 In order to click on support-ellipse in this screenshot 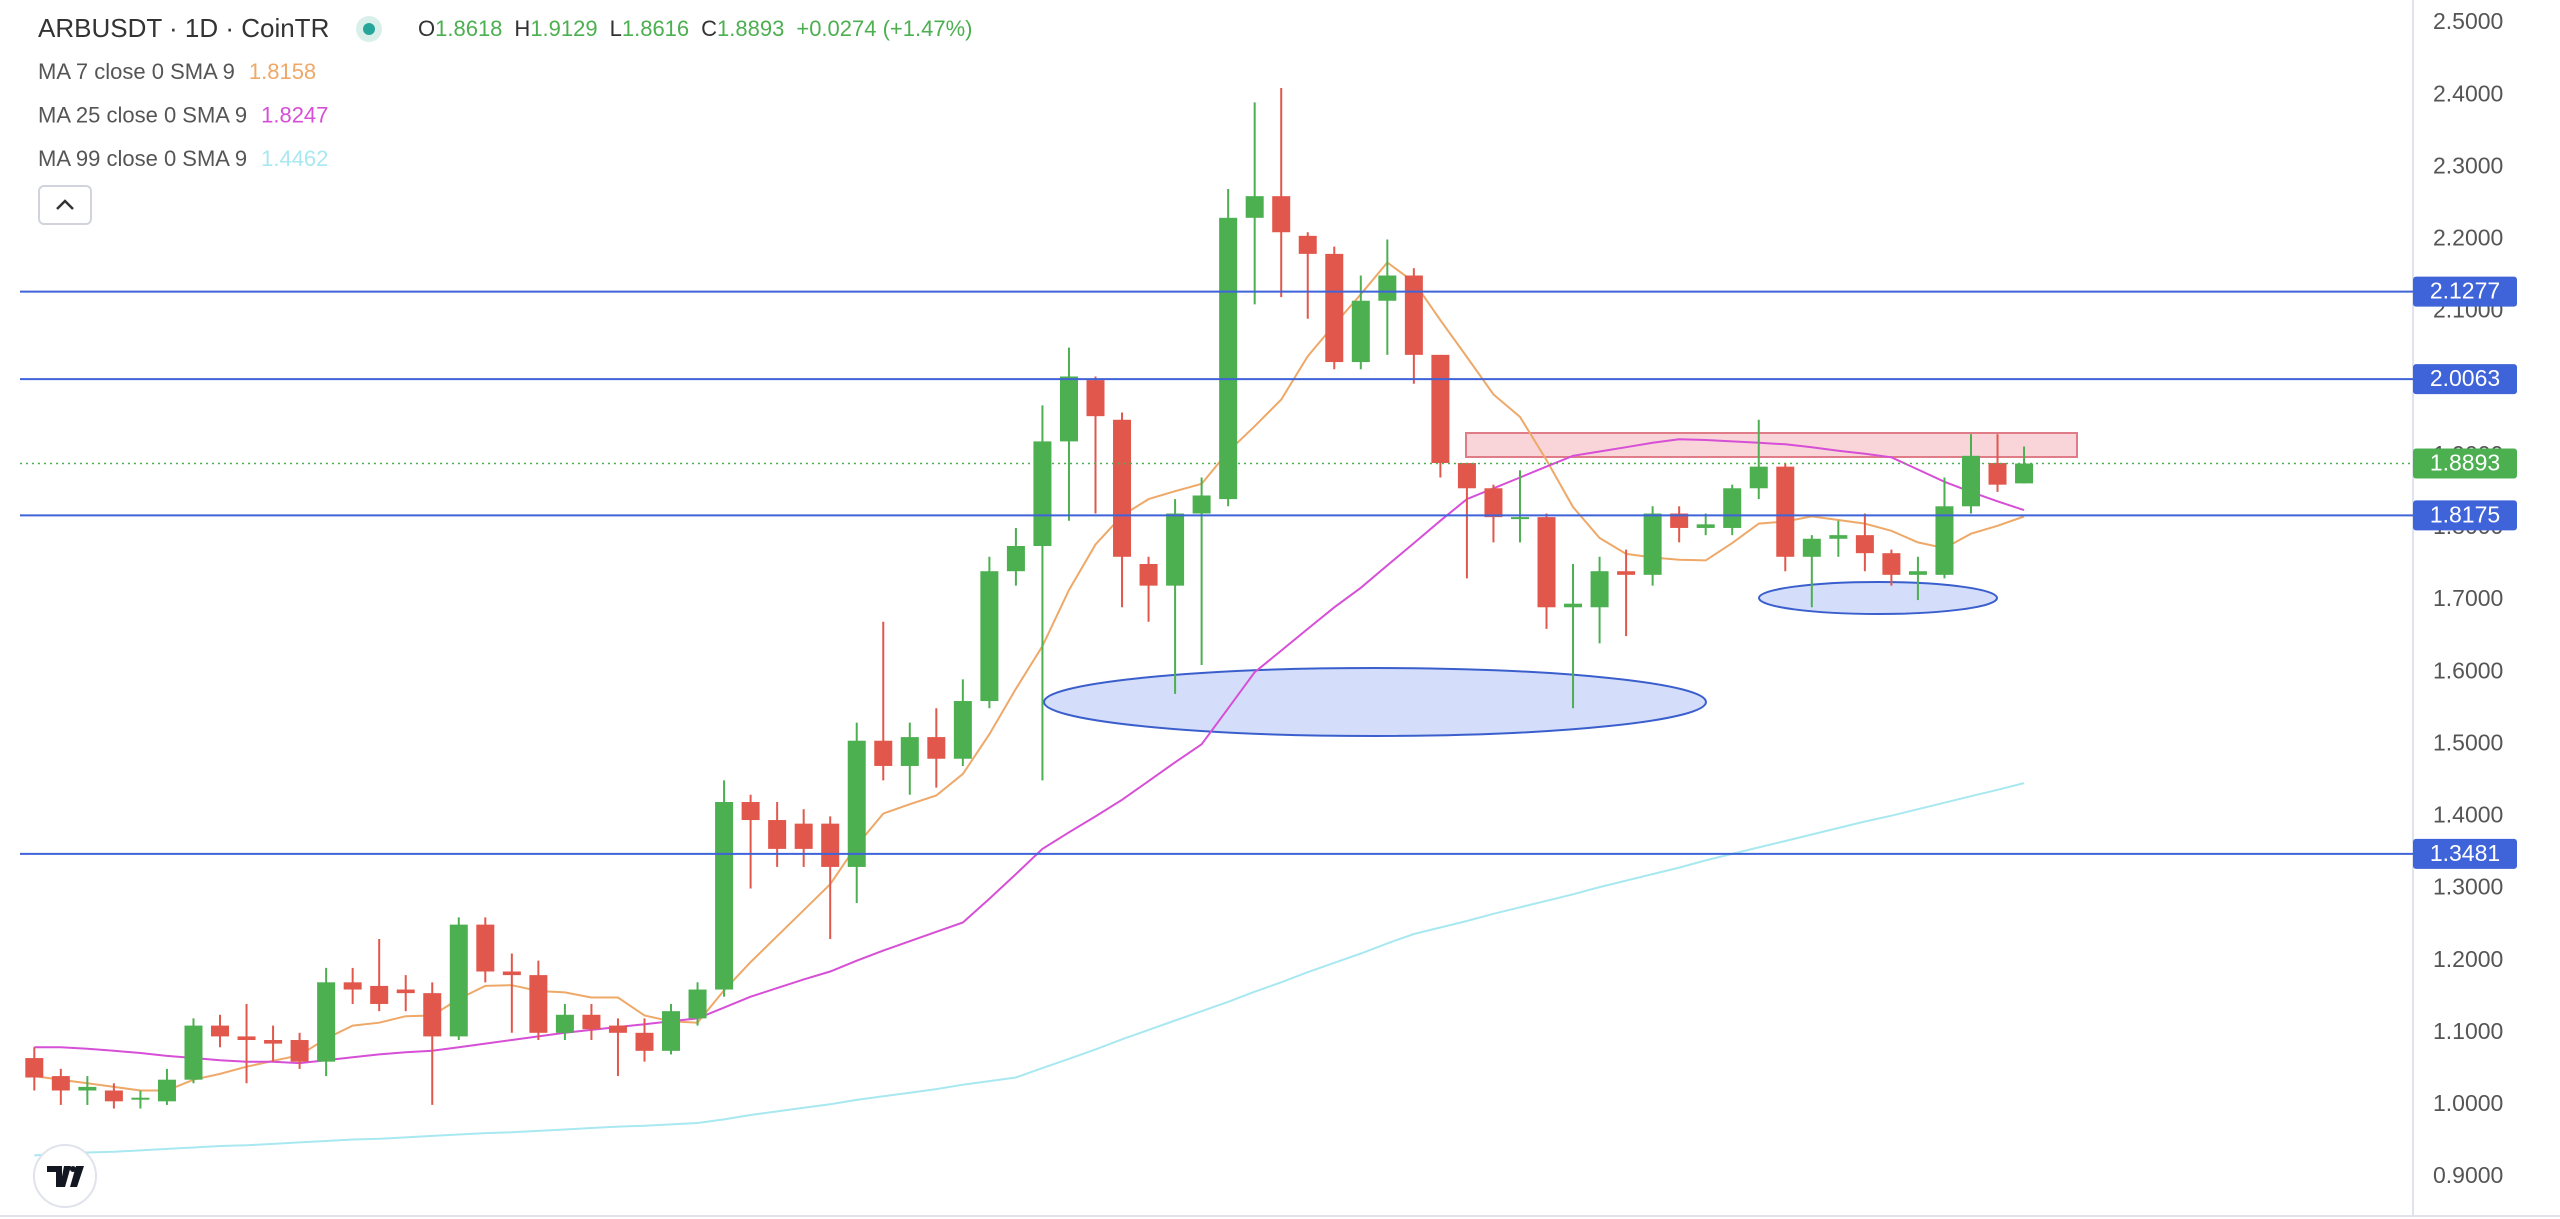, I will do `click(1375, 702)`.